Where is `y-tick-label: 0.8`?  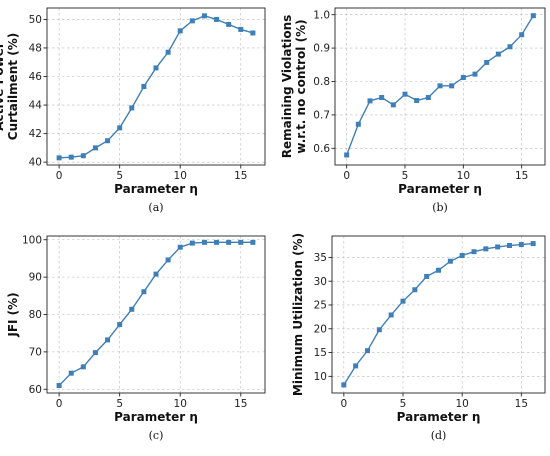
y-tick-label: 0.8 is located at coordinates (321, 82).